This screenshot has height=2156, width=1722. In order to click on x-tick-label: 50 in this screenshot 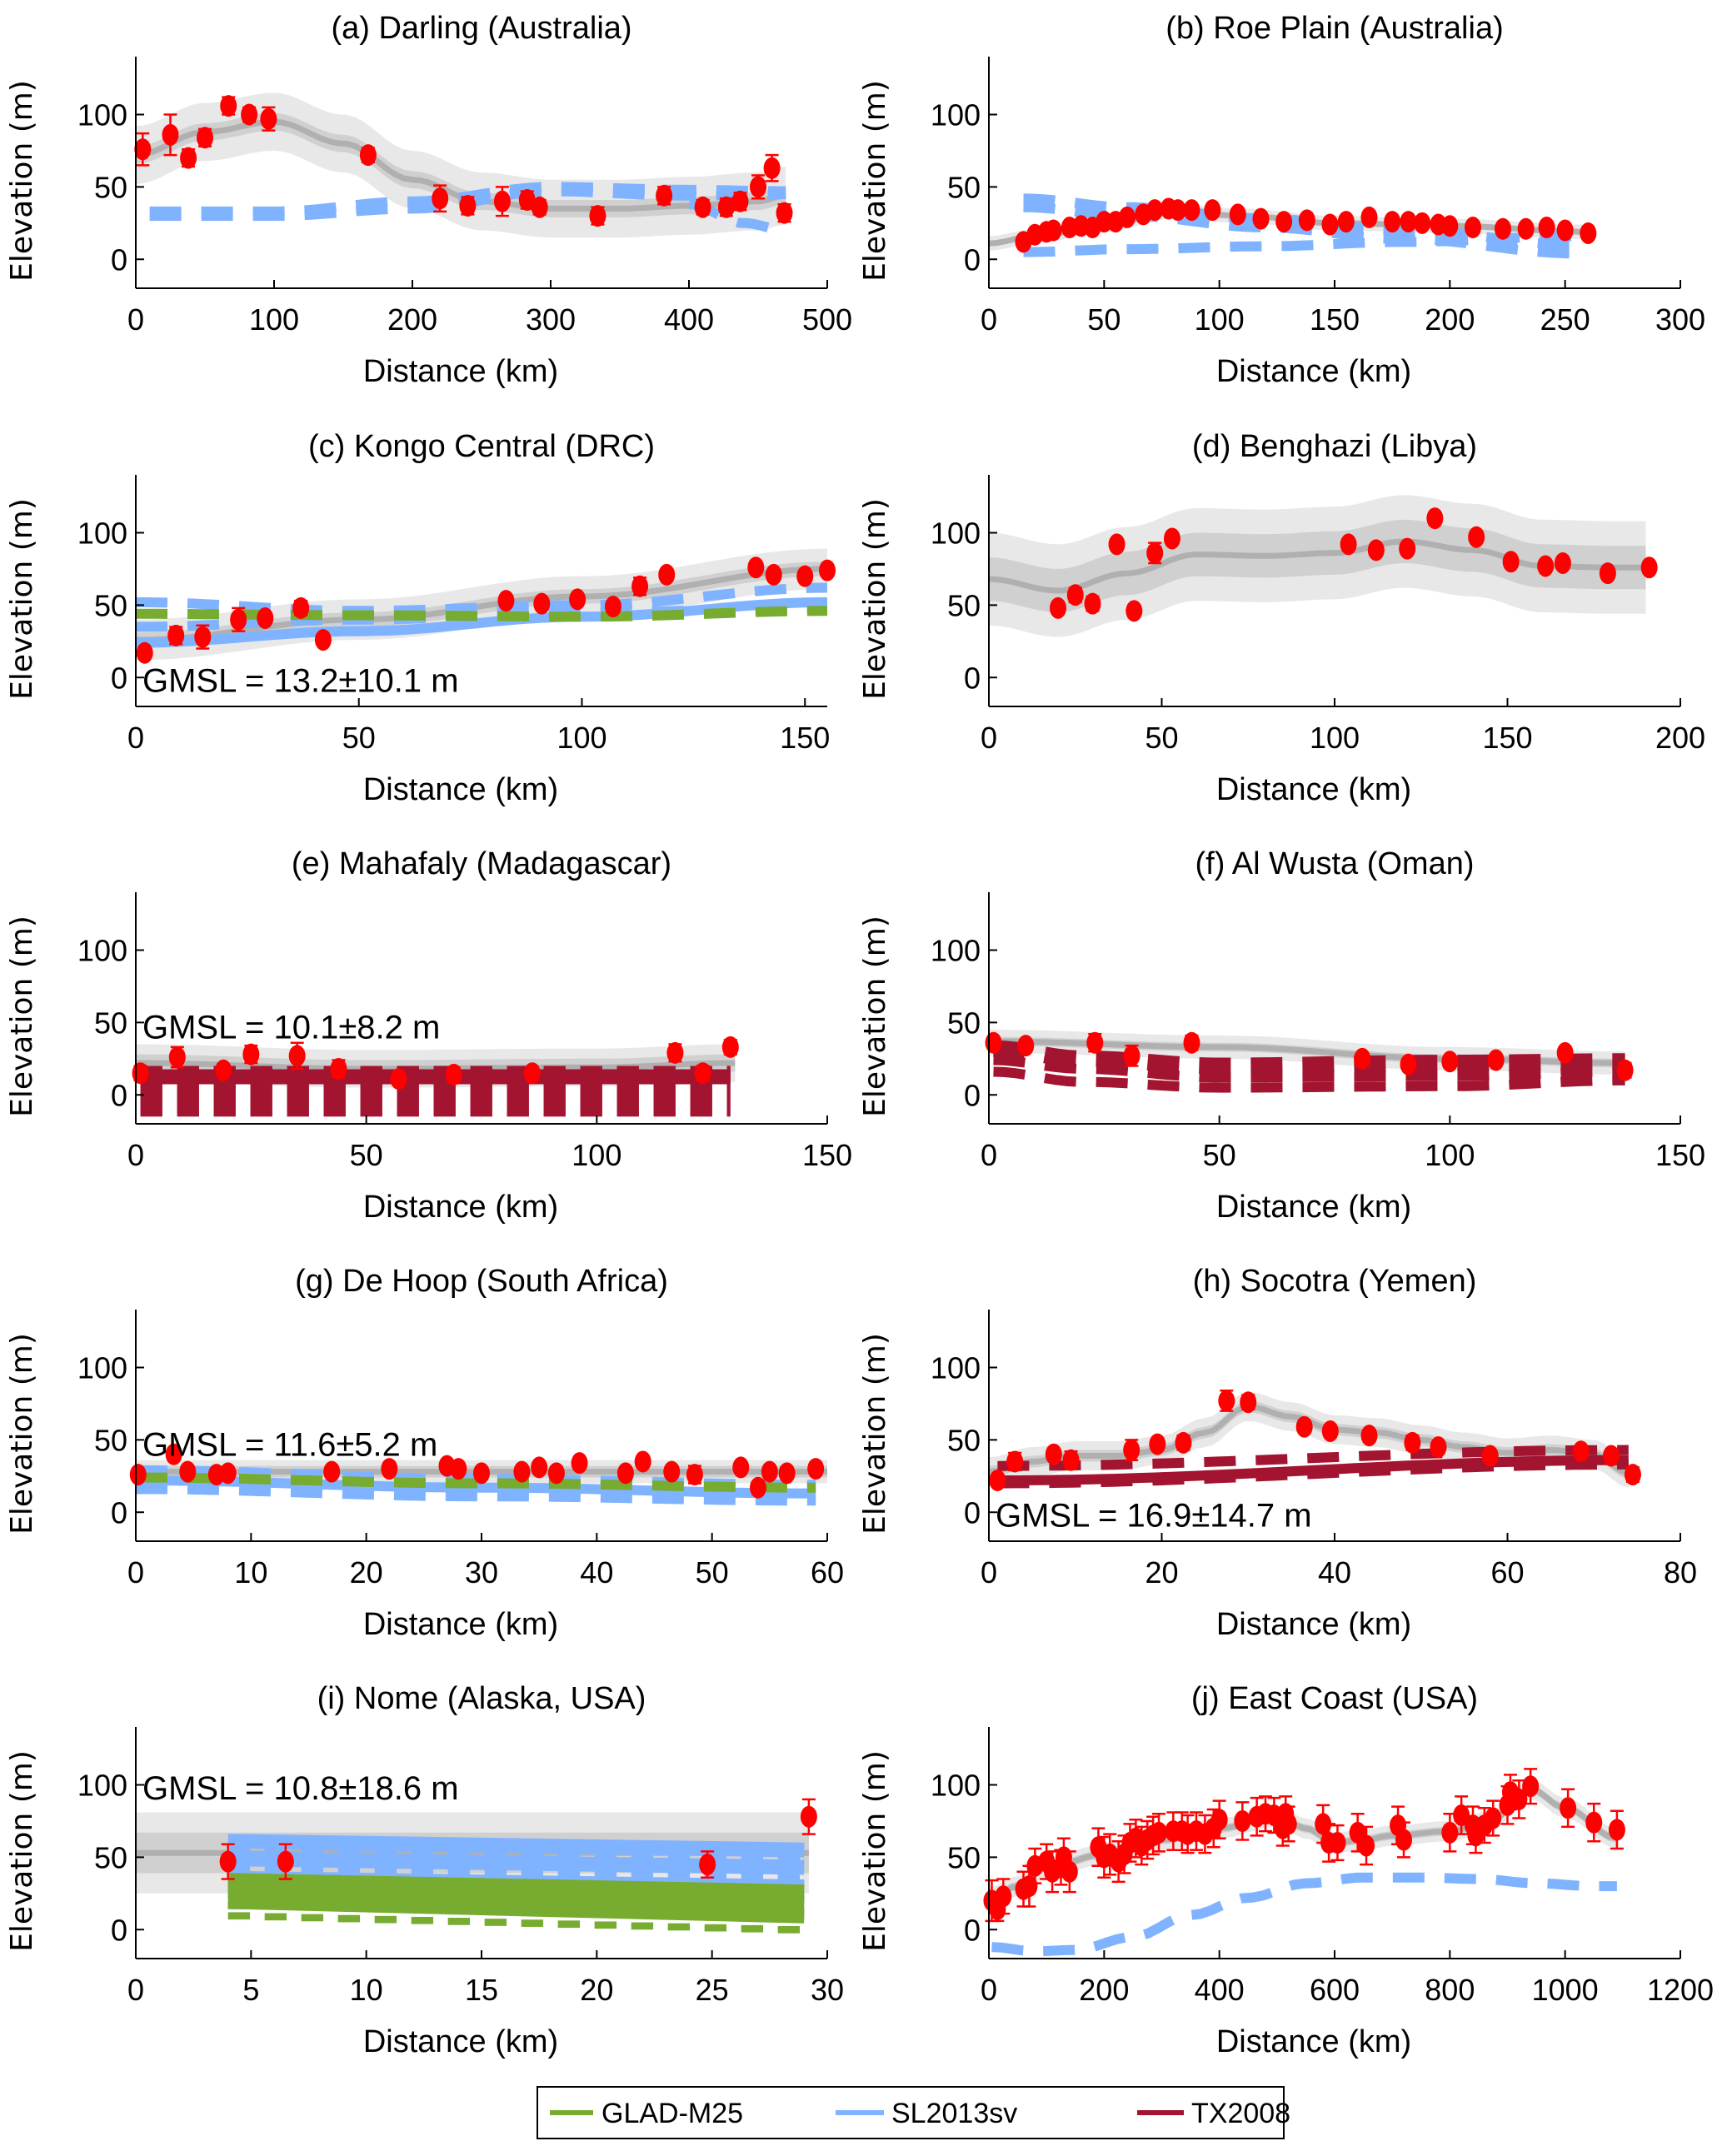, I will do `click(1161, 738)`.